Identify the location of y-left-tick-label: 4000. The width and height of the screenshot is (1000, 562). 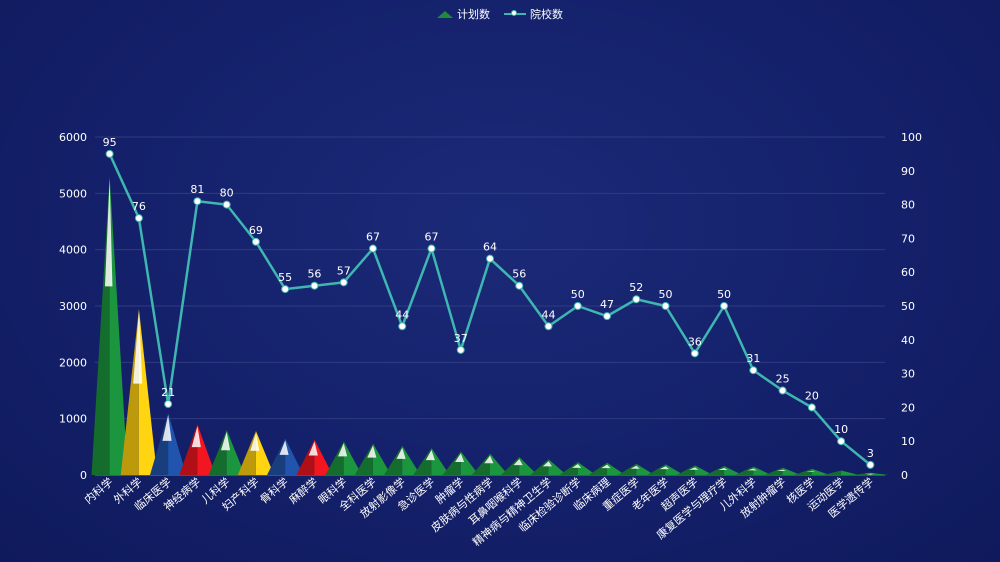
(73, 250).